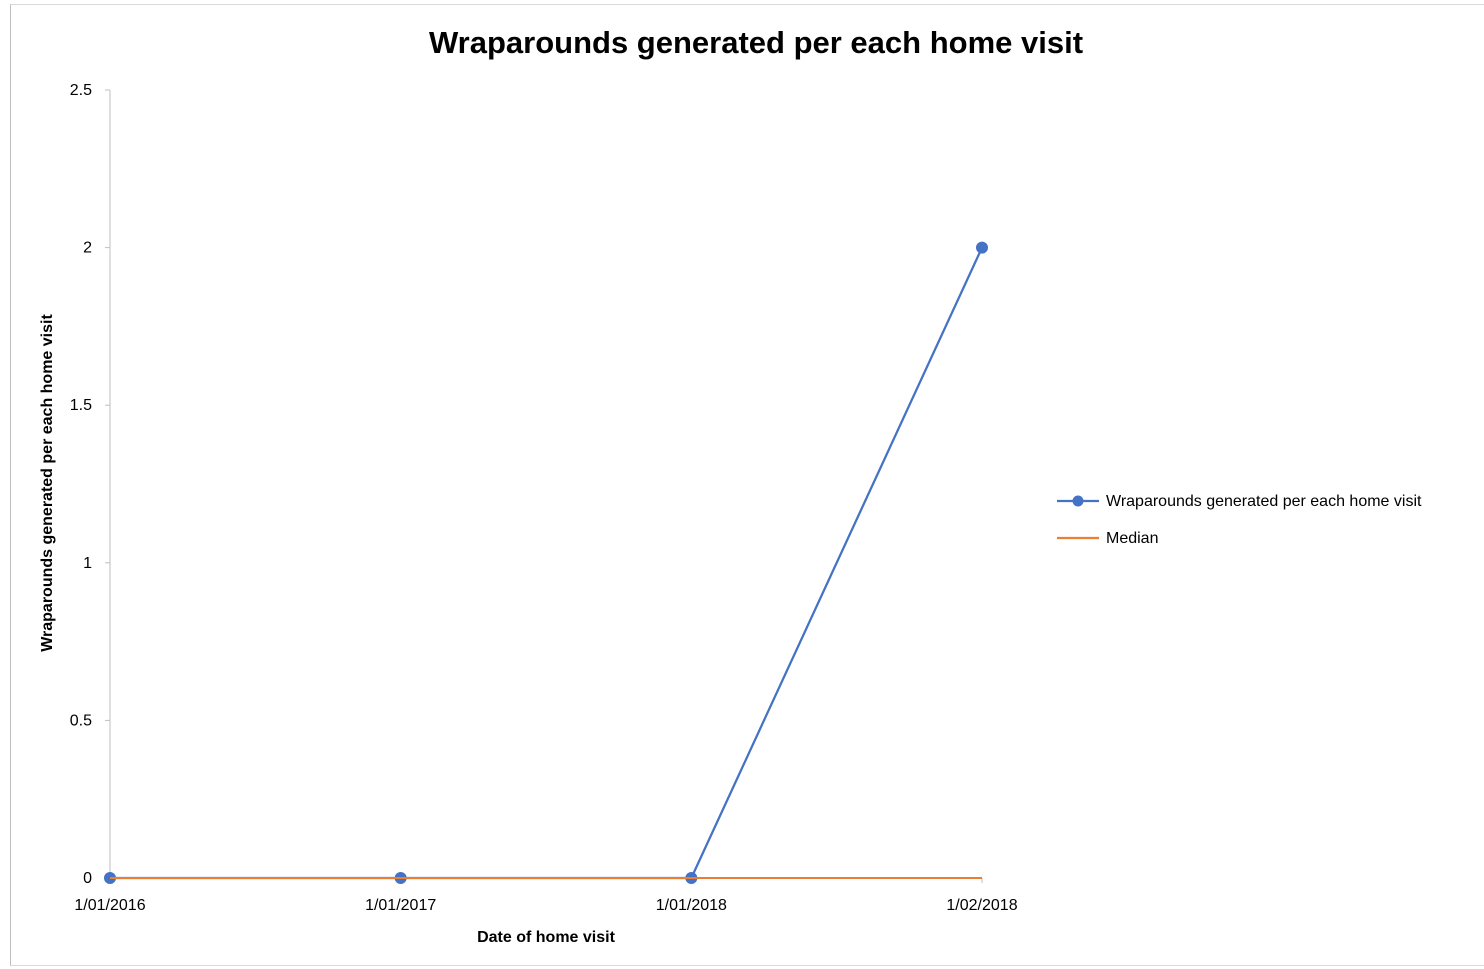 The image size is (1484, 969). I want to click on x-tick-label: 1/01/2018, so click(691, 905).